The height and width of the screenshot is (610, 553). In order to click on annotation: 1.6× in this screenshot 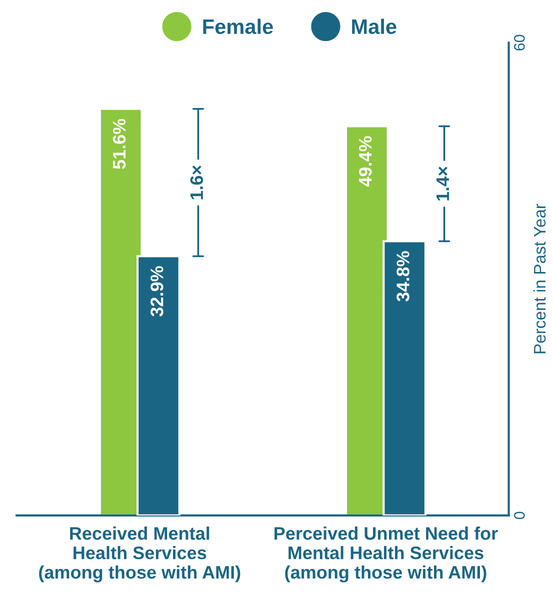, I will do `click(197, 182)`.